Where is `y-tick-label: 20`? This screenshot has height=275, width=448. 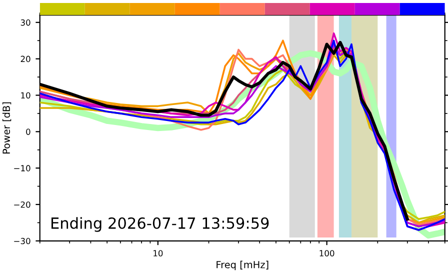
y-tick-label: 20 is located at coordinates (25, 59).